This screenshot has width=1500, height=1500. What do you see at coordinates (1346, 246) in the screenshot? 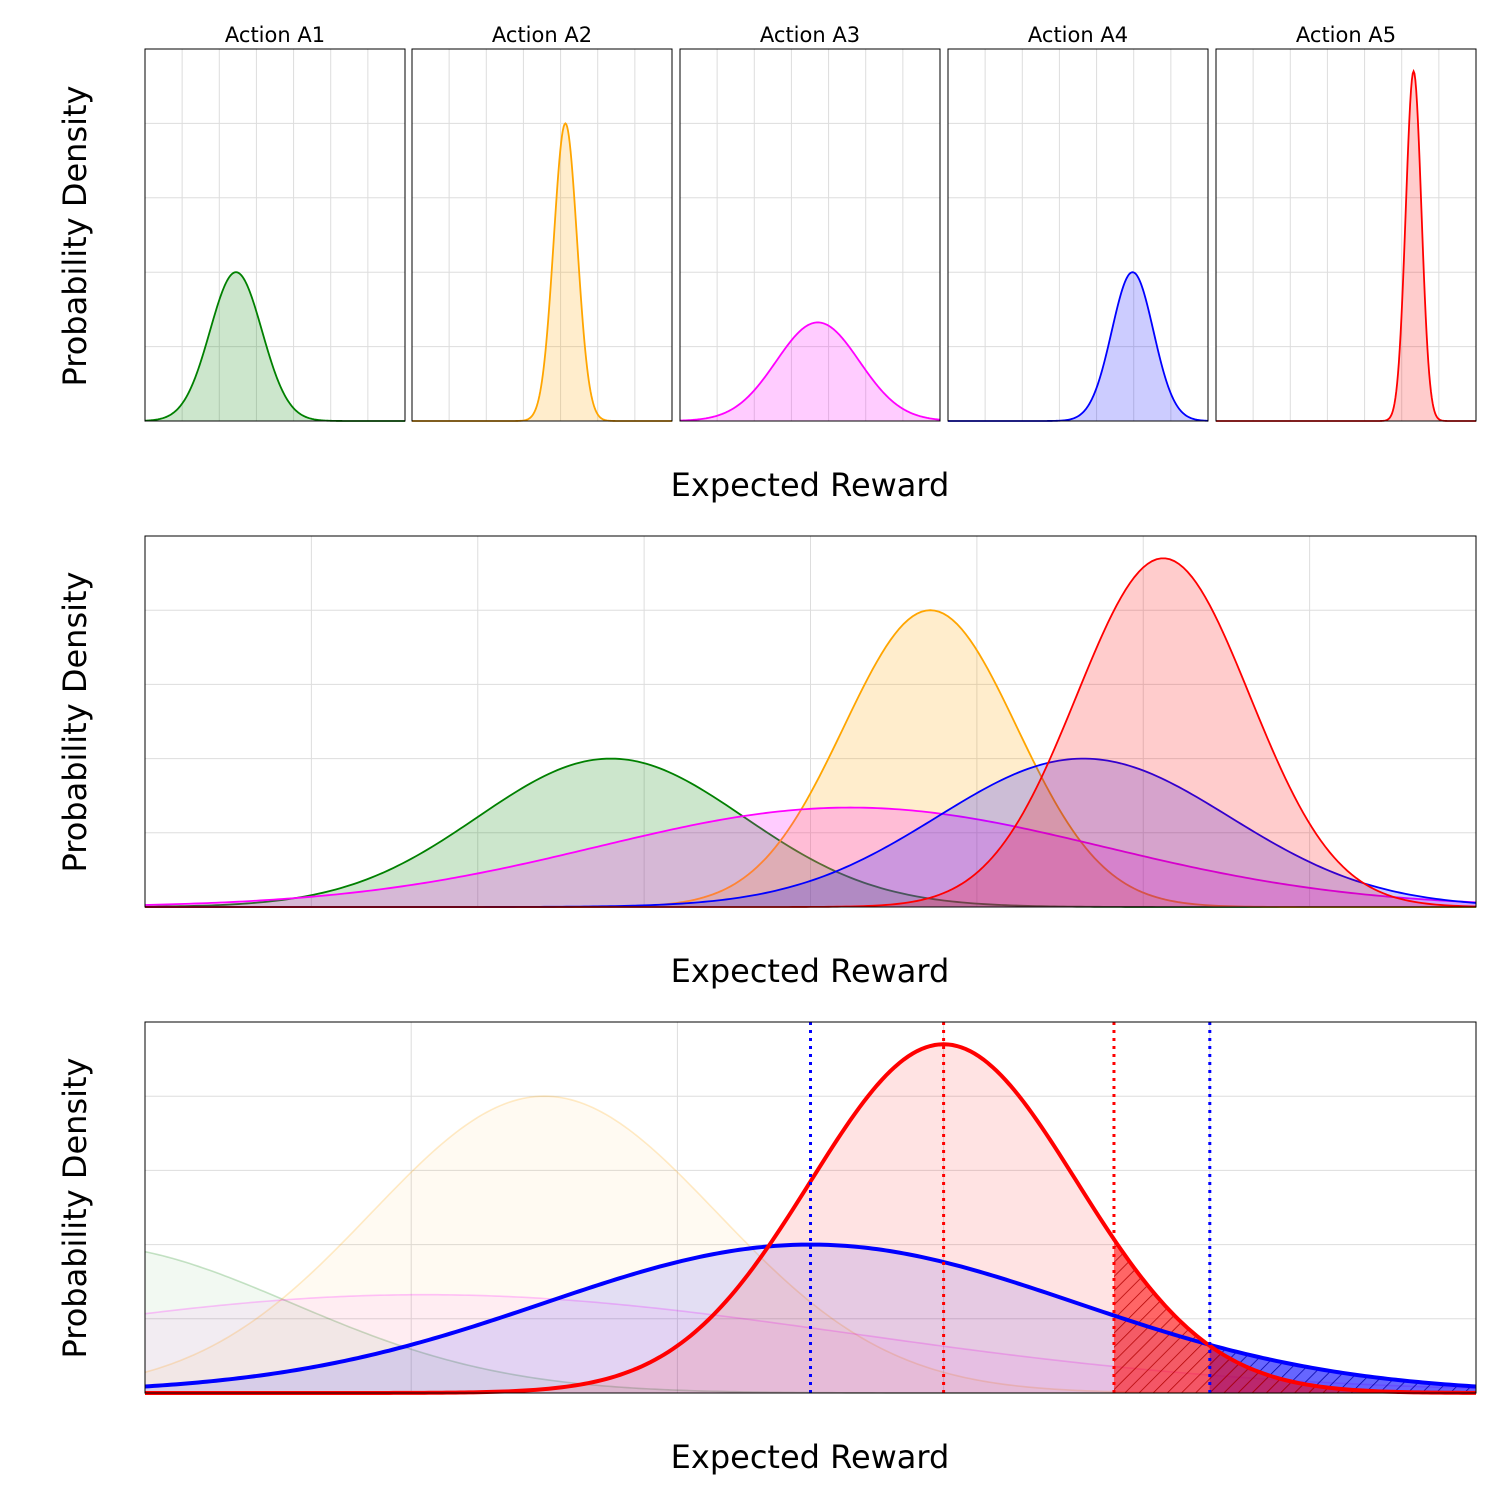
I see `facet-5-density-area` at bounding box center [1346, 246].